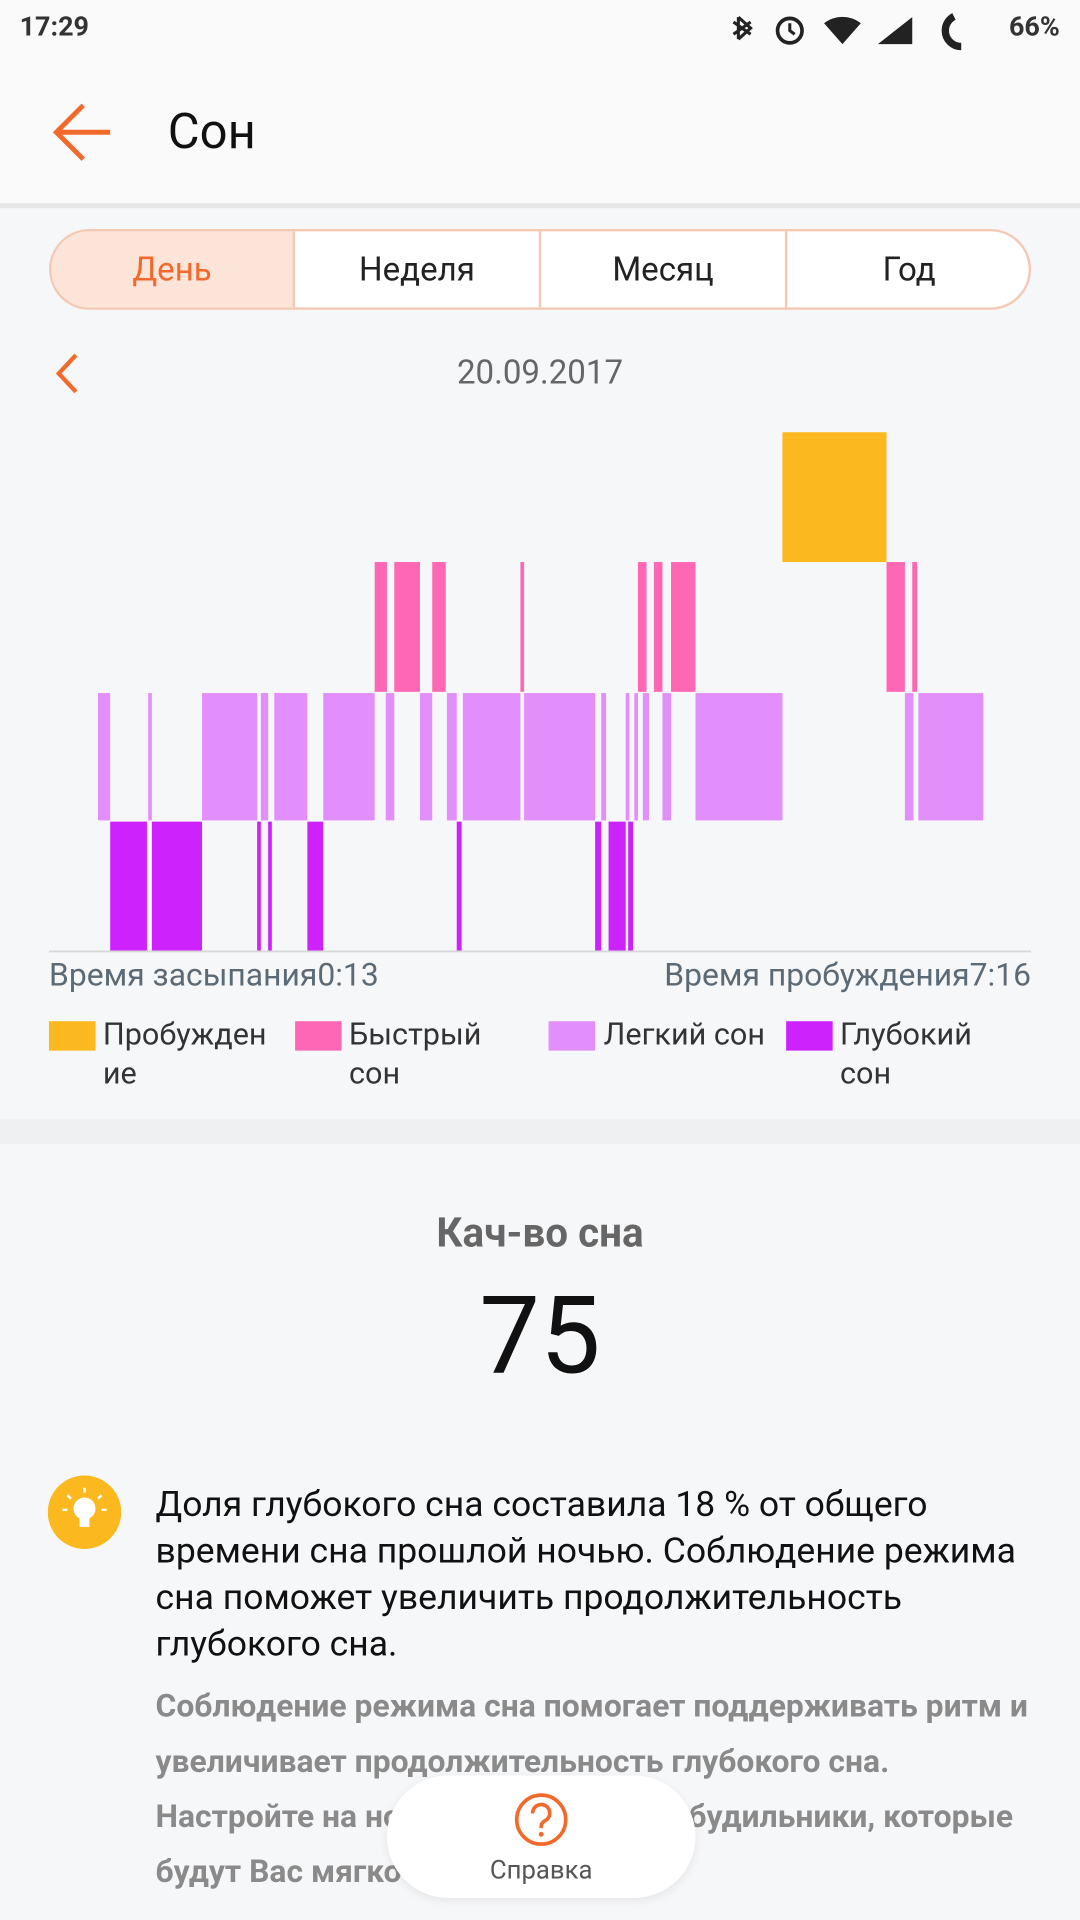 This screenshot has width=1080, height=1920. Describe the element at coordinates (848, 976) in the screenshot. I see `wake-time: Время пробуждения7:16` at that location.